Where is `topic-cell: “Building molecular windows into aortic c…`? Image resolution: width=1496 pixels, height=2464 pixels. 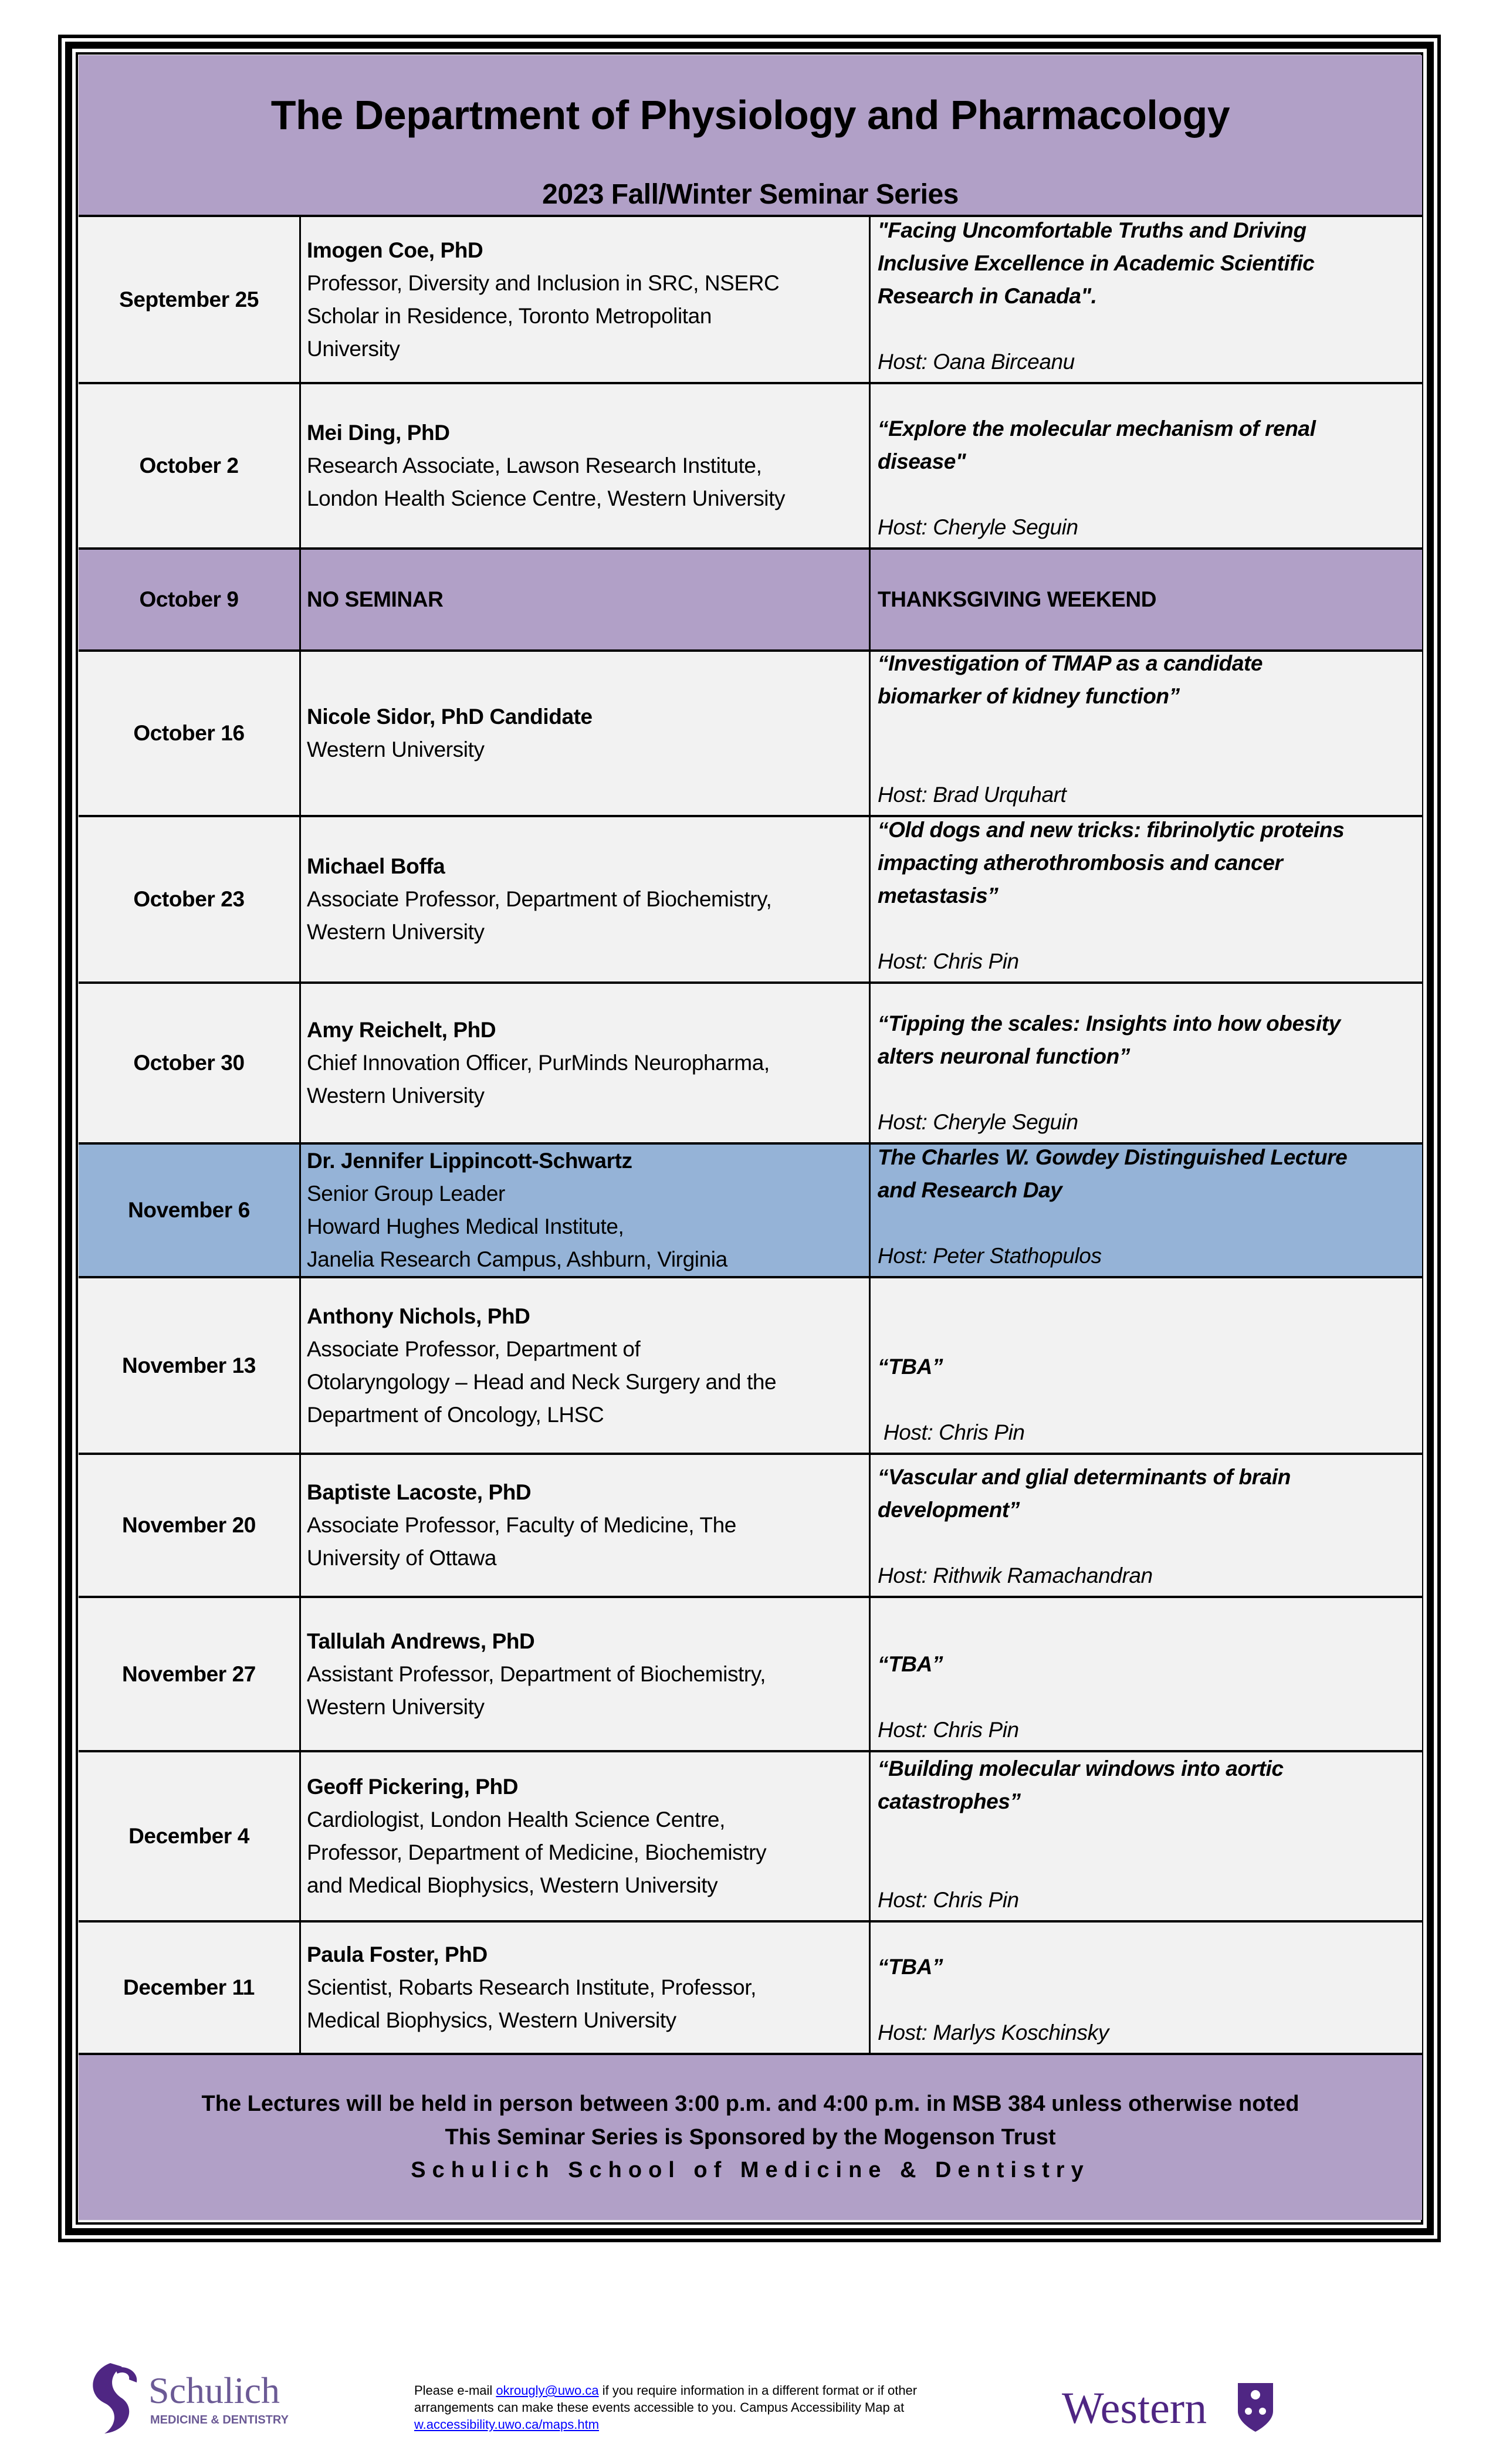 topic-cell: “Building molecular windows into aortic c… is located at coordinates (1146, 1836).